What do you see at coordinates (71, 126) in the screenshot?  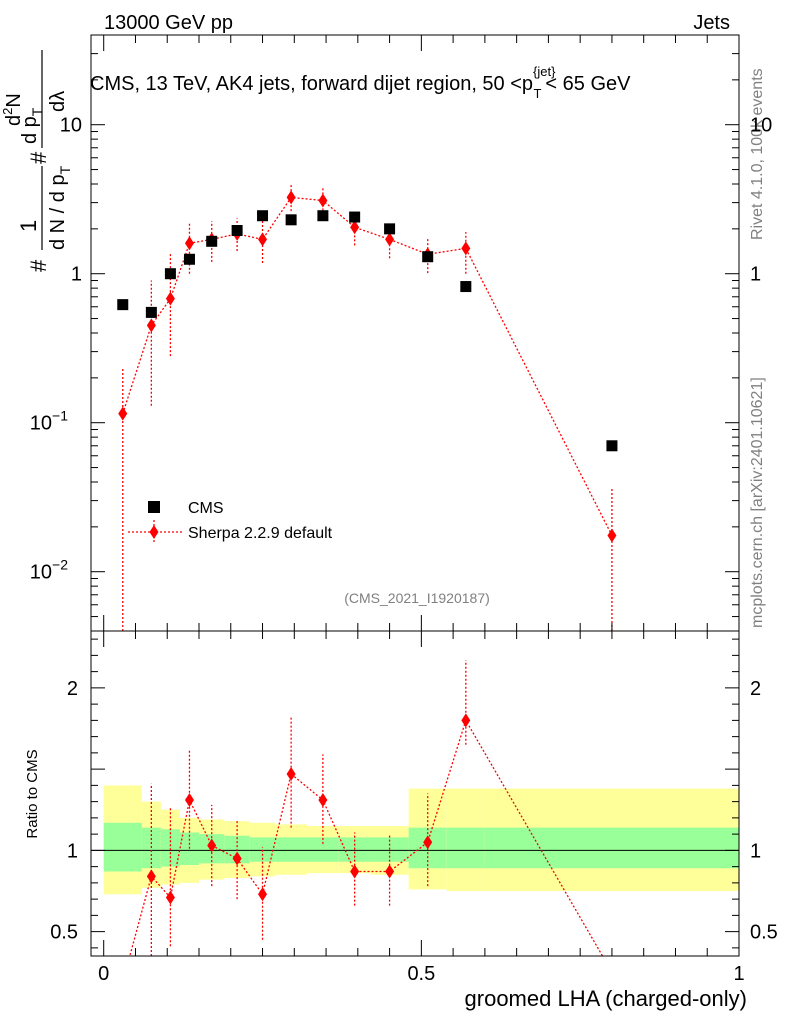 I see `y-tick-label: 10` at bounding box center [71, 126].